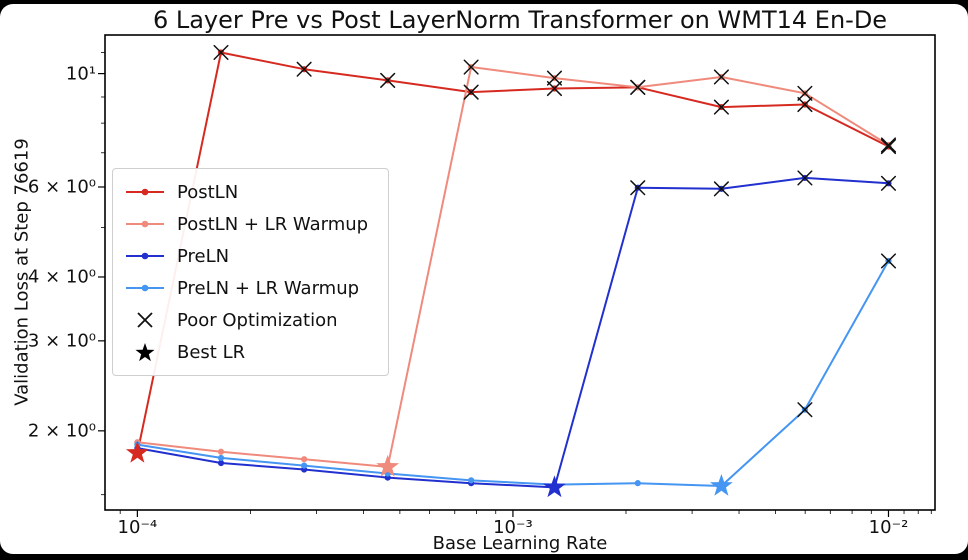 The width and height of the screenshot is (968, 560). Describe the element at coordinates (273, 224) in the screenshot. I see `legend-label: PostLN + LR Warmup` at that location.